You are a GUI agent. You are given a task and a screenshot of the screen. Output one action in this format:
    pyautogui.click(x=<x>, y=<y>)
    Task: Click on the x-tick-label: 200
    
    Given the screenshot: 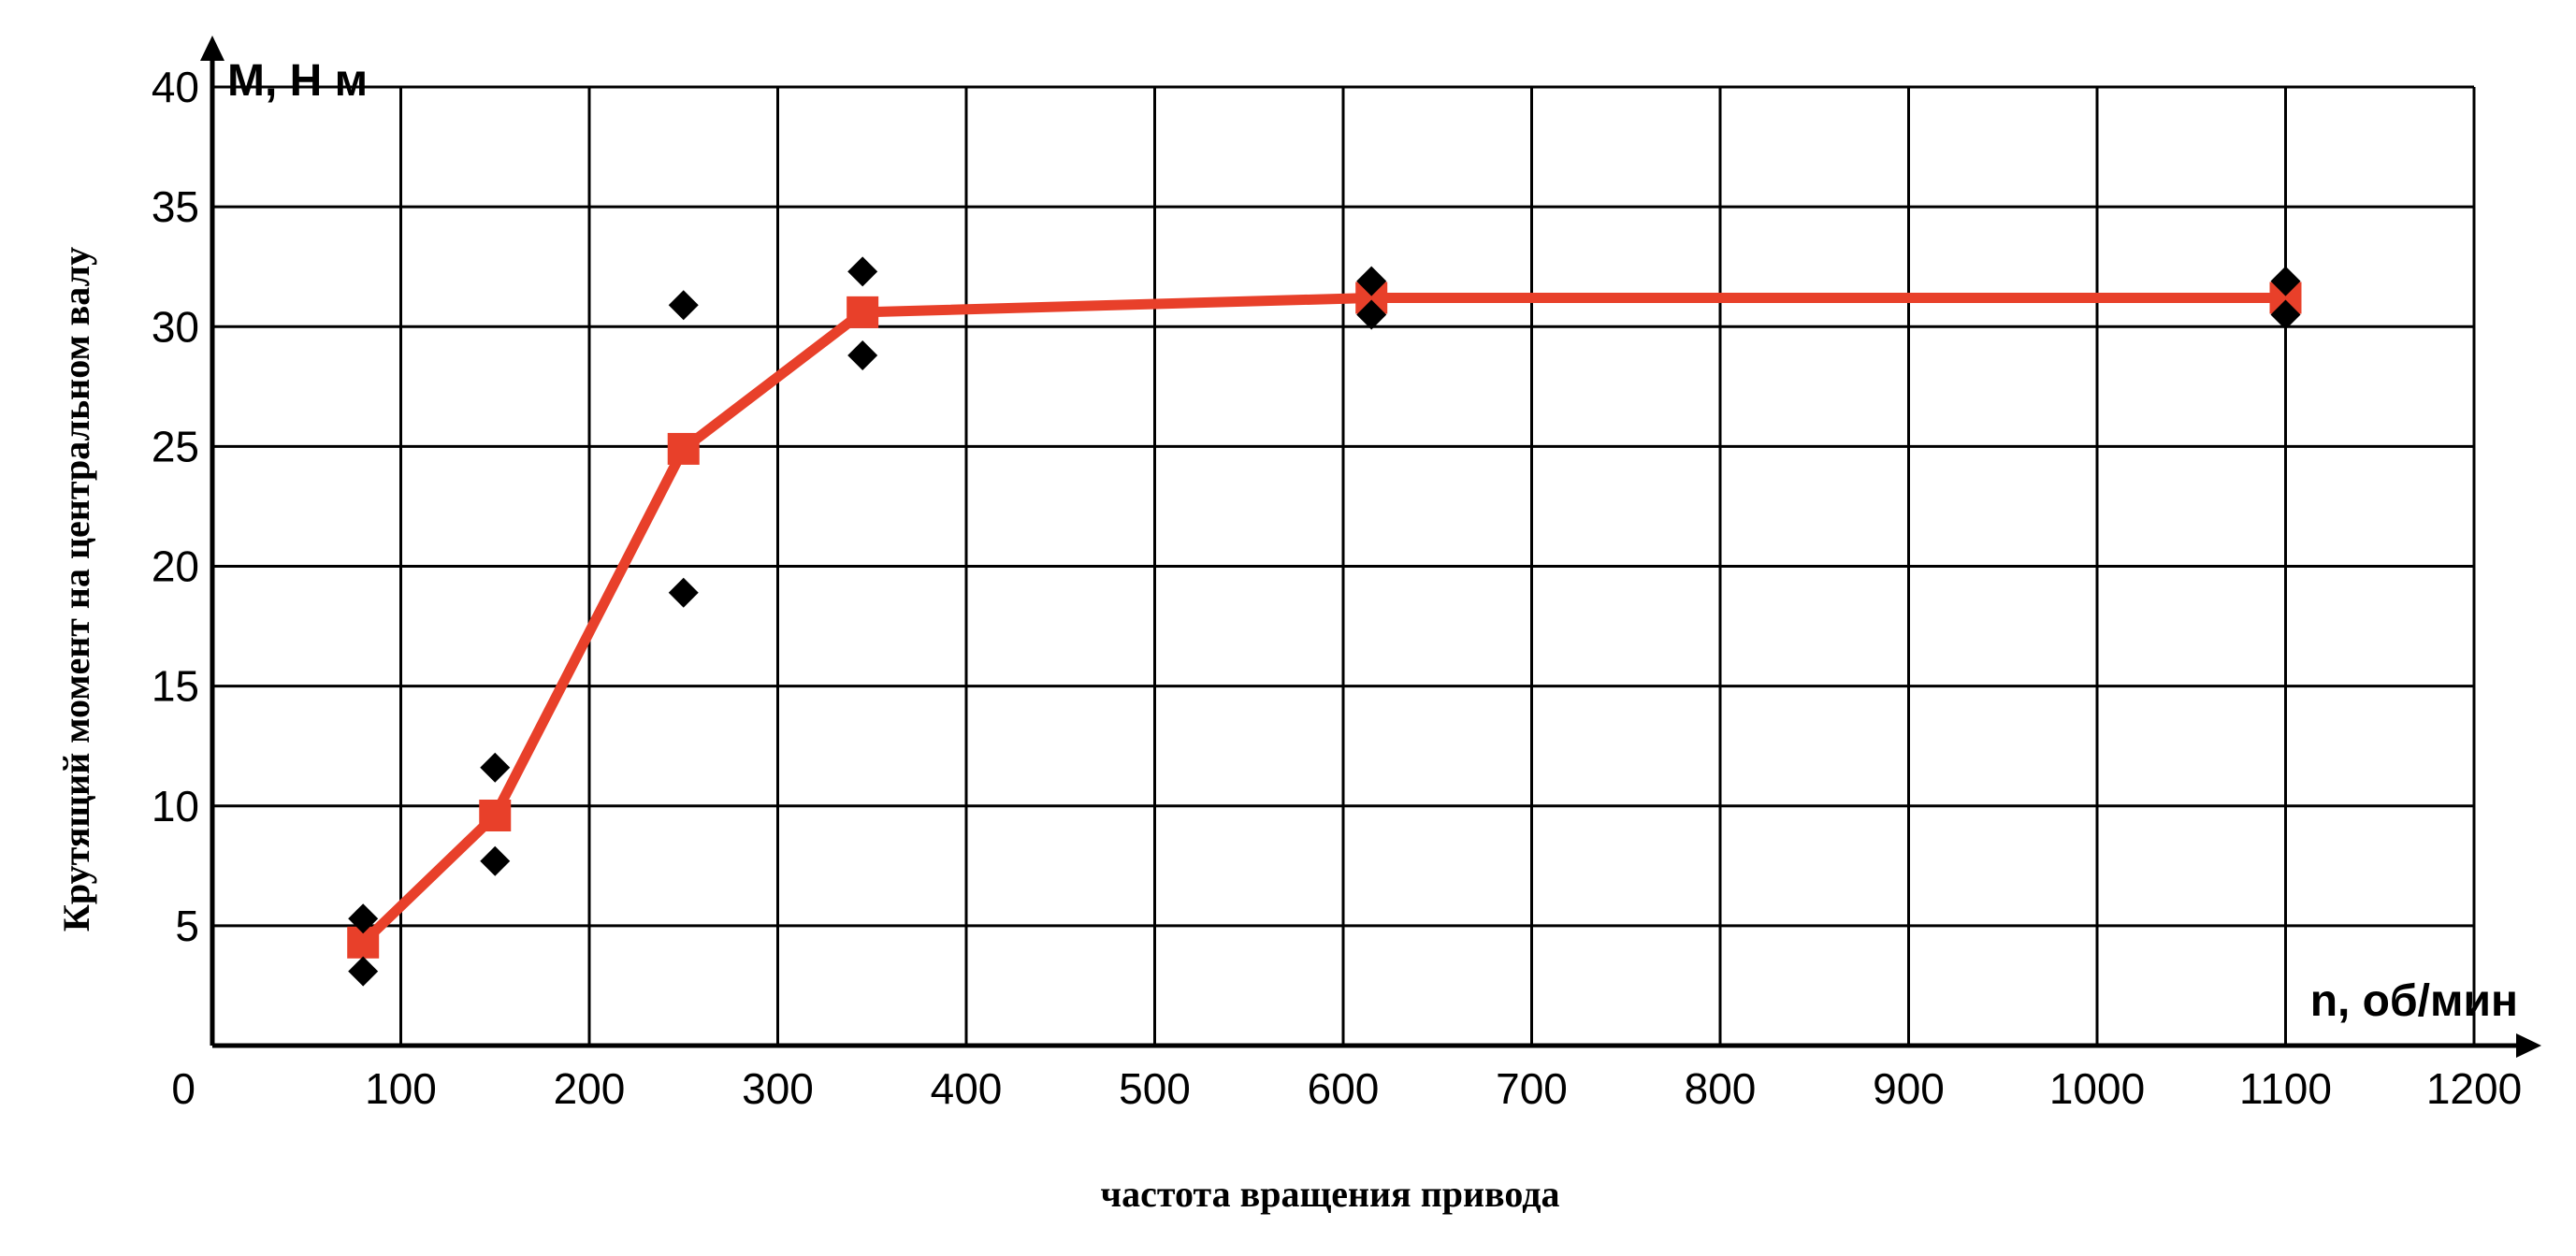 What is the action you would take?
    pyautogui.click(x=590, y=1088)
    